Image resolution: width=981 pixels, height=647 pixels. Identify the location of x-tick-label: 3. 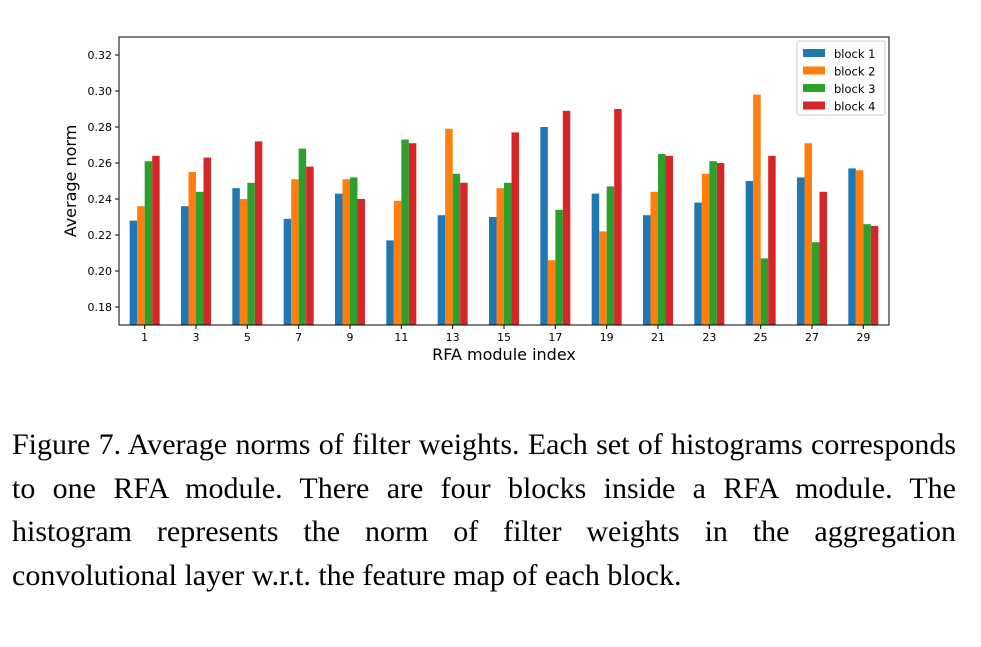
(196, 337).